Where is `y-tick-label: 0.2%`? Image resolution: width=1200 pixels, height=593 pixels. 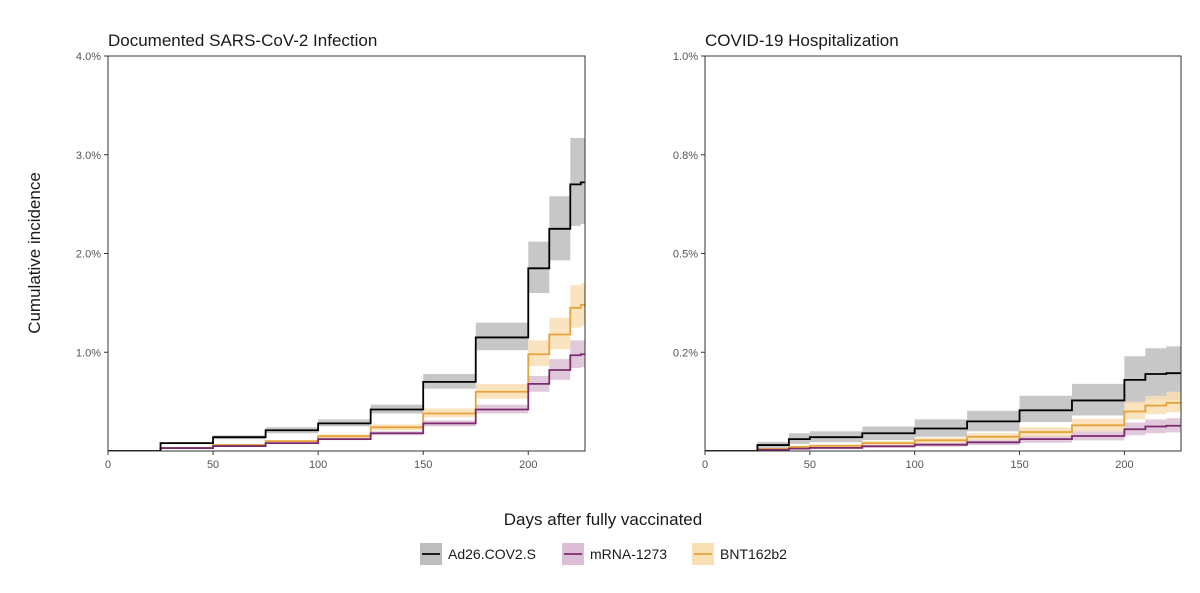
y-tick-label: 0.2% is located at coordinates (685, 353).